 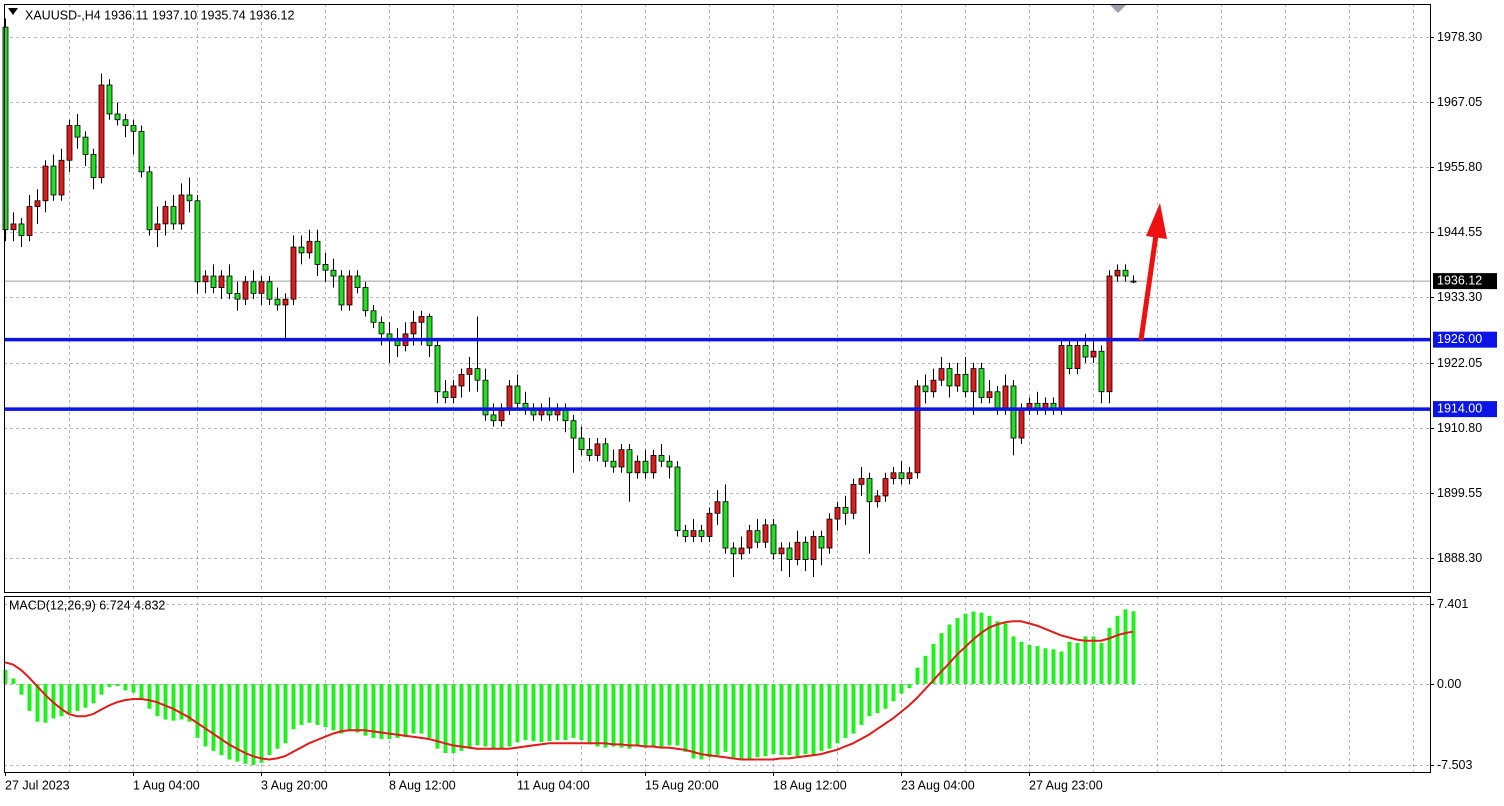 What do you see at coordinates (1449, 684) in the screenshot?
I see `y-tick-label: 0.00` at bounding box center [1449, 684].